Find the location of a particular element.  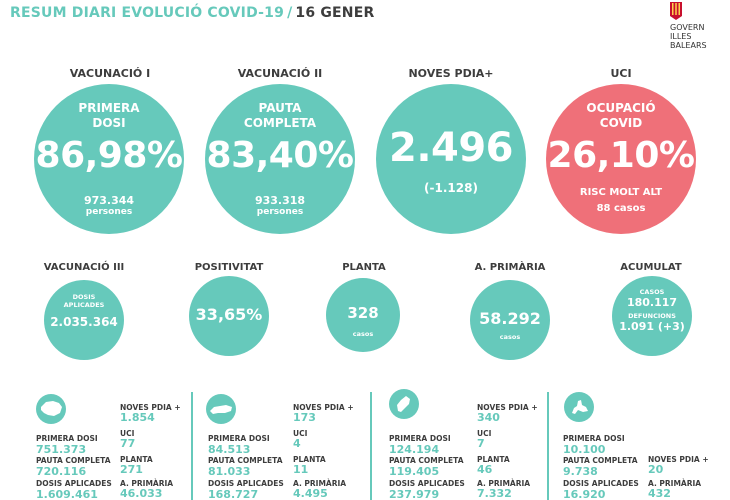

eivissa-dosis-label: DOSIS APLICADES is located at coordinates (427, 483).